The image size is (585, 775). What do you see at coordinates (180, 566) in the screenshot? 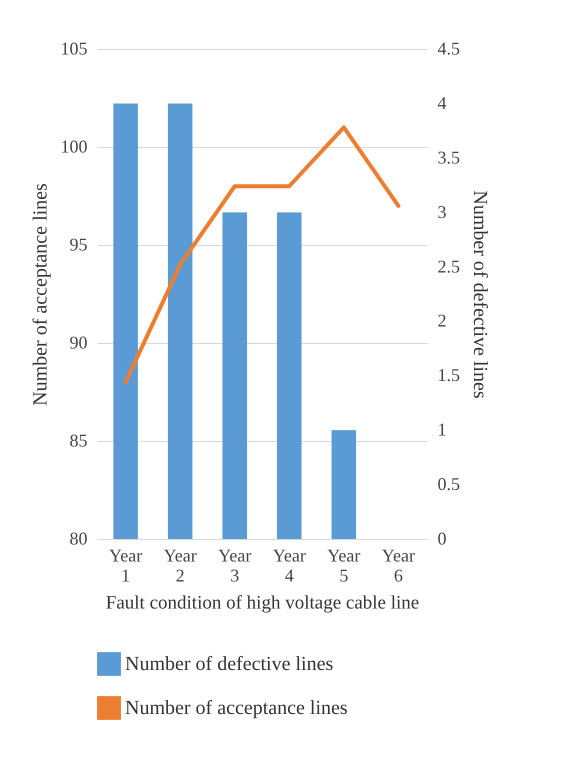
I see `x-tick-label: Year 2` at bounding box center [180, 566].